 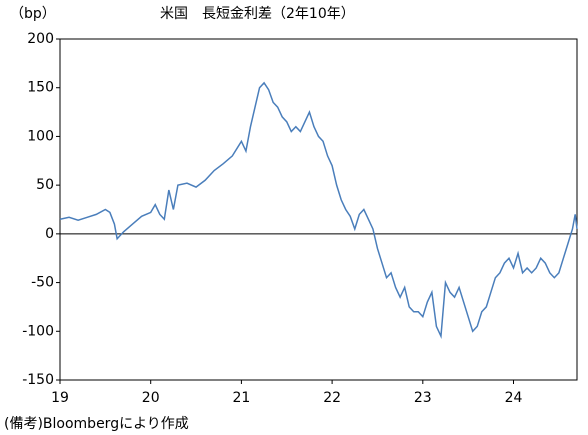 What do you see at coordinates (40, 39) in the screenshot?
I see `y-tick-label: 200` at bounding box center [40, 39].